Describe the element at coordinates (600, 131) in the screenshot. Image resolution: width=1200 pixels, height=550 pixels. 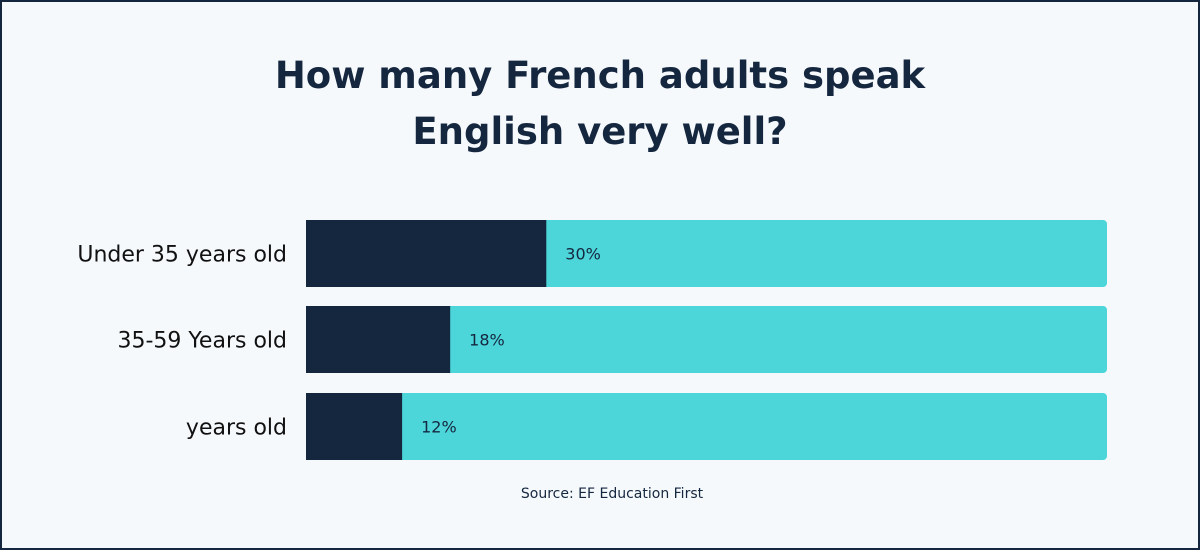
I see `title-line-2: English very well?` at that location.